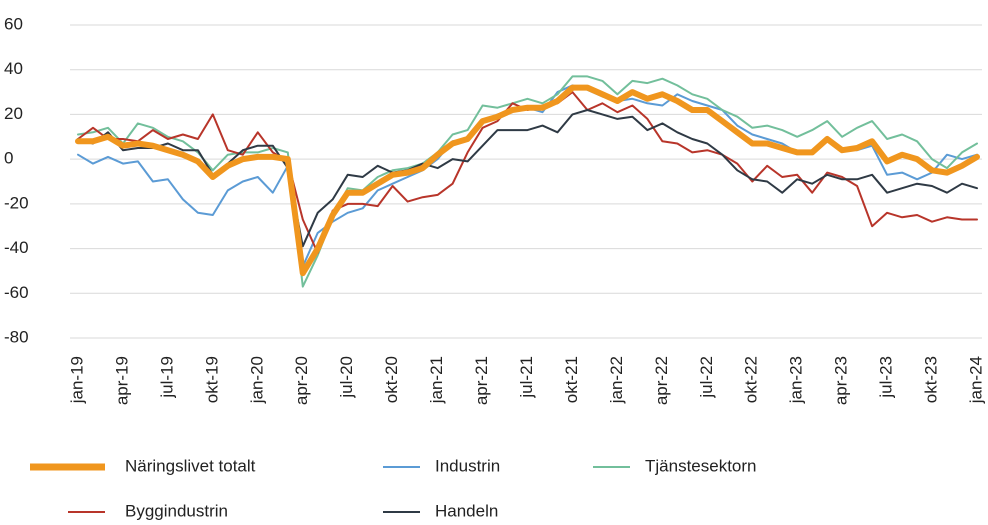 This screenshot has width=988, height=525. What do you see at coordinates (16, 292) in the screenshot?
I see `y-tick-label: -60` at bounding box center [16, 292].